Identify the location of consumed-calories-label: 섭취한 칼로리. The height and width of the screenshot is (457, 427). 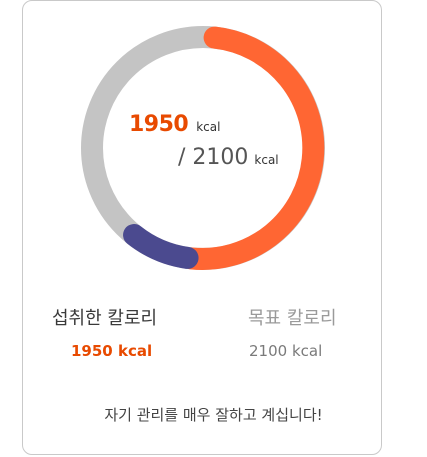
(105, 318).